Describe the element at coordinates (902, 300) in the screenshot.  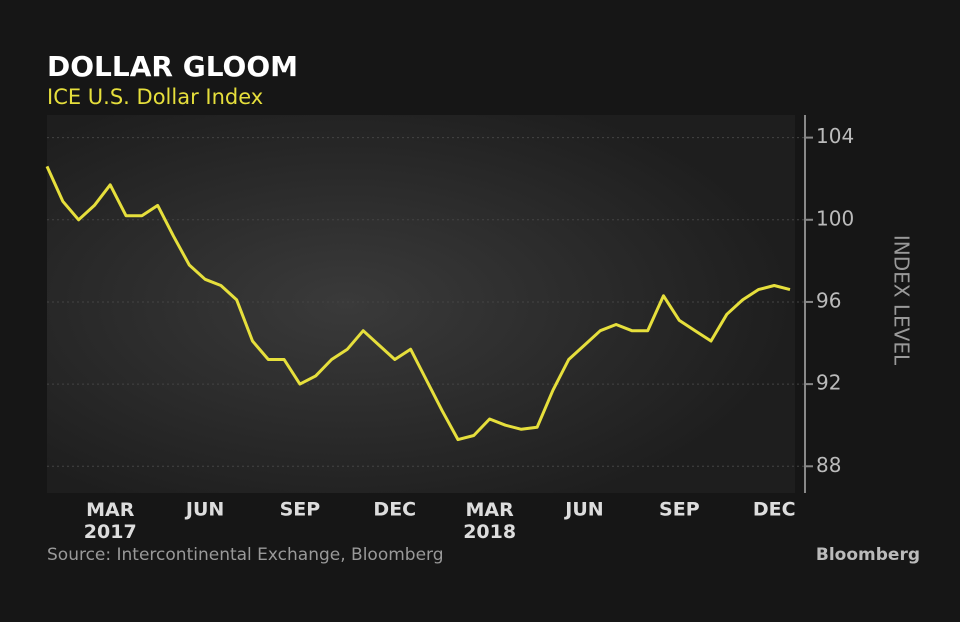
I see `y-axis-label: INDEX LEVEL` at that location.